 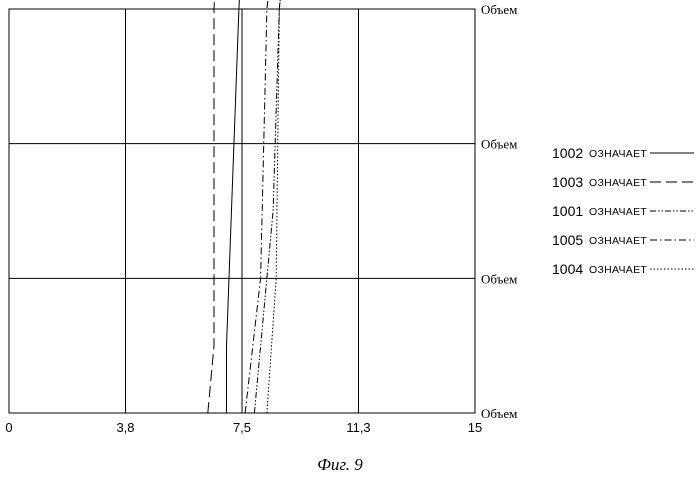 What do you see at coordinates (125, 427) in the screenshot?
I see `x-tick-label: 3,8` at bounding box center [125, 427].